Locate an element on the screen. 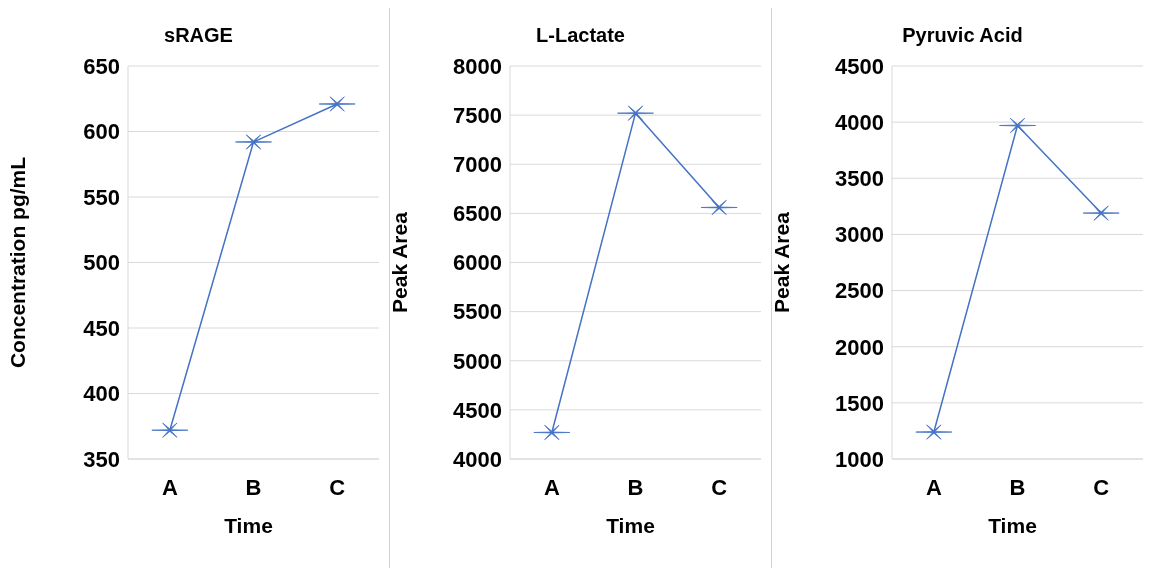 The height and width of the screenshot is (579, 1163). y-tick-label: 500 is located at coordinates (101, 263).